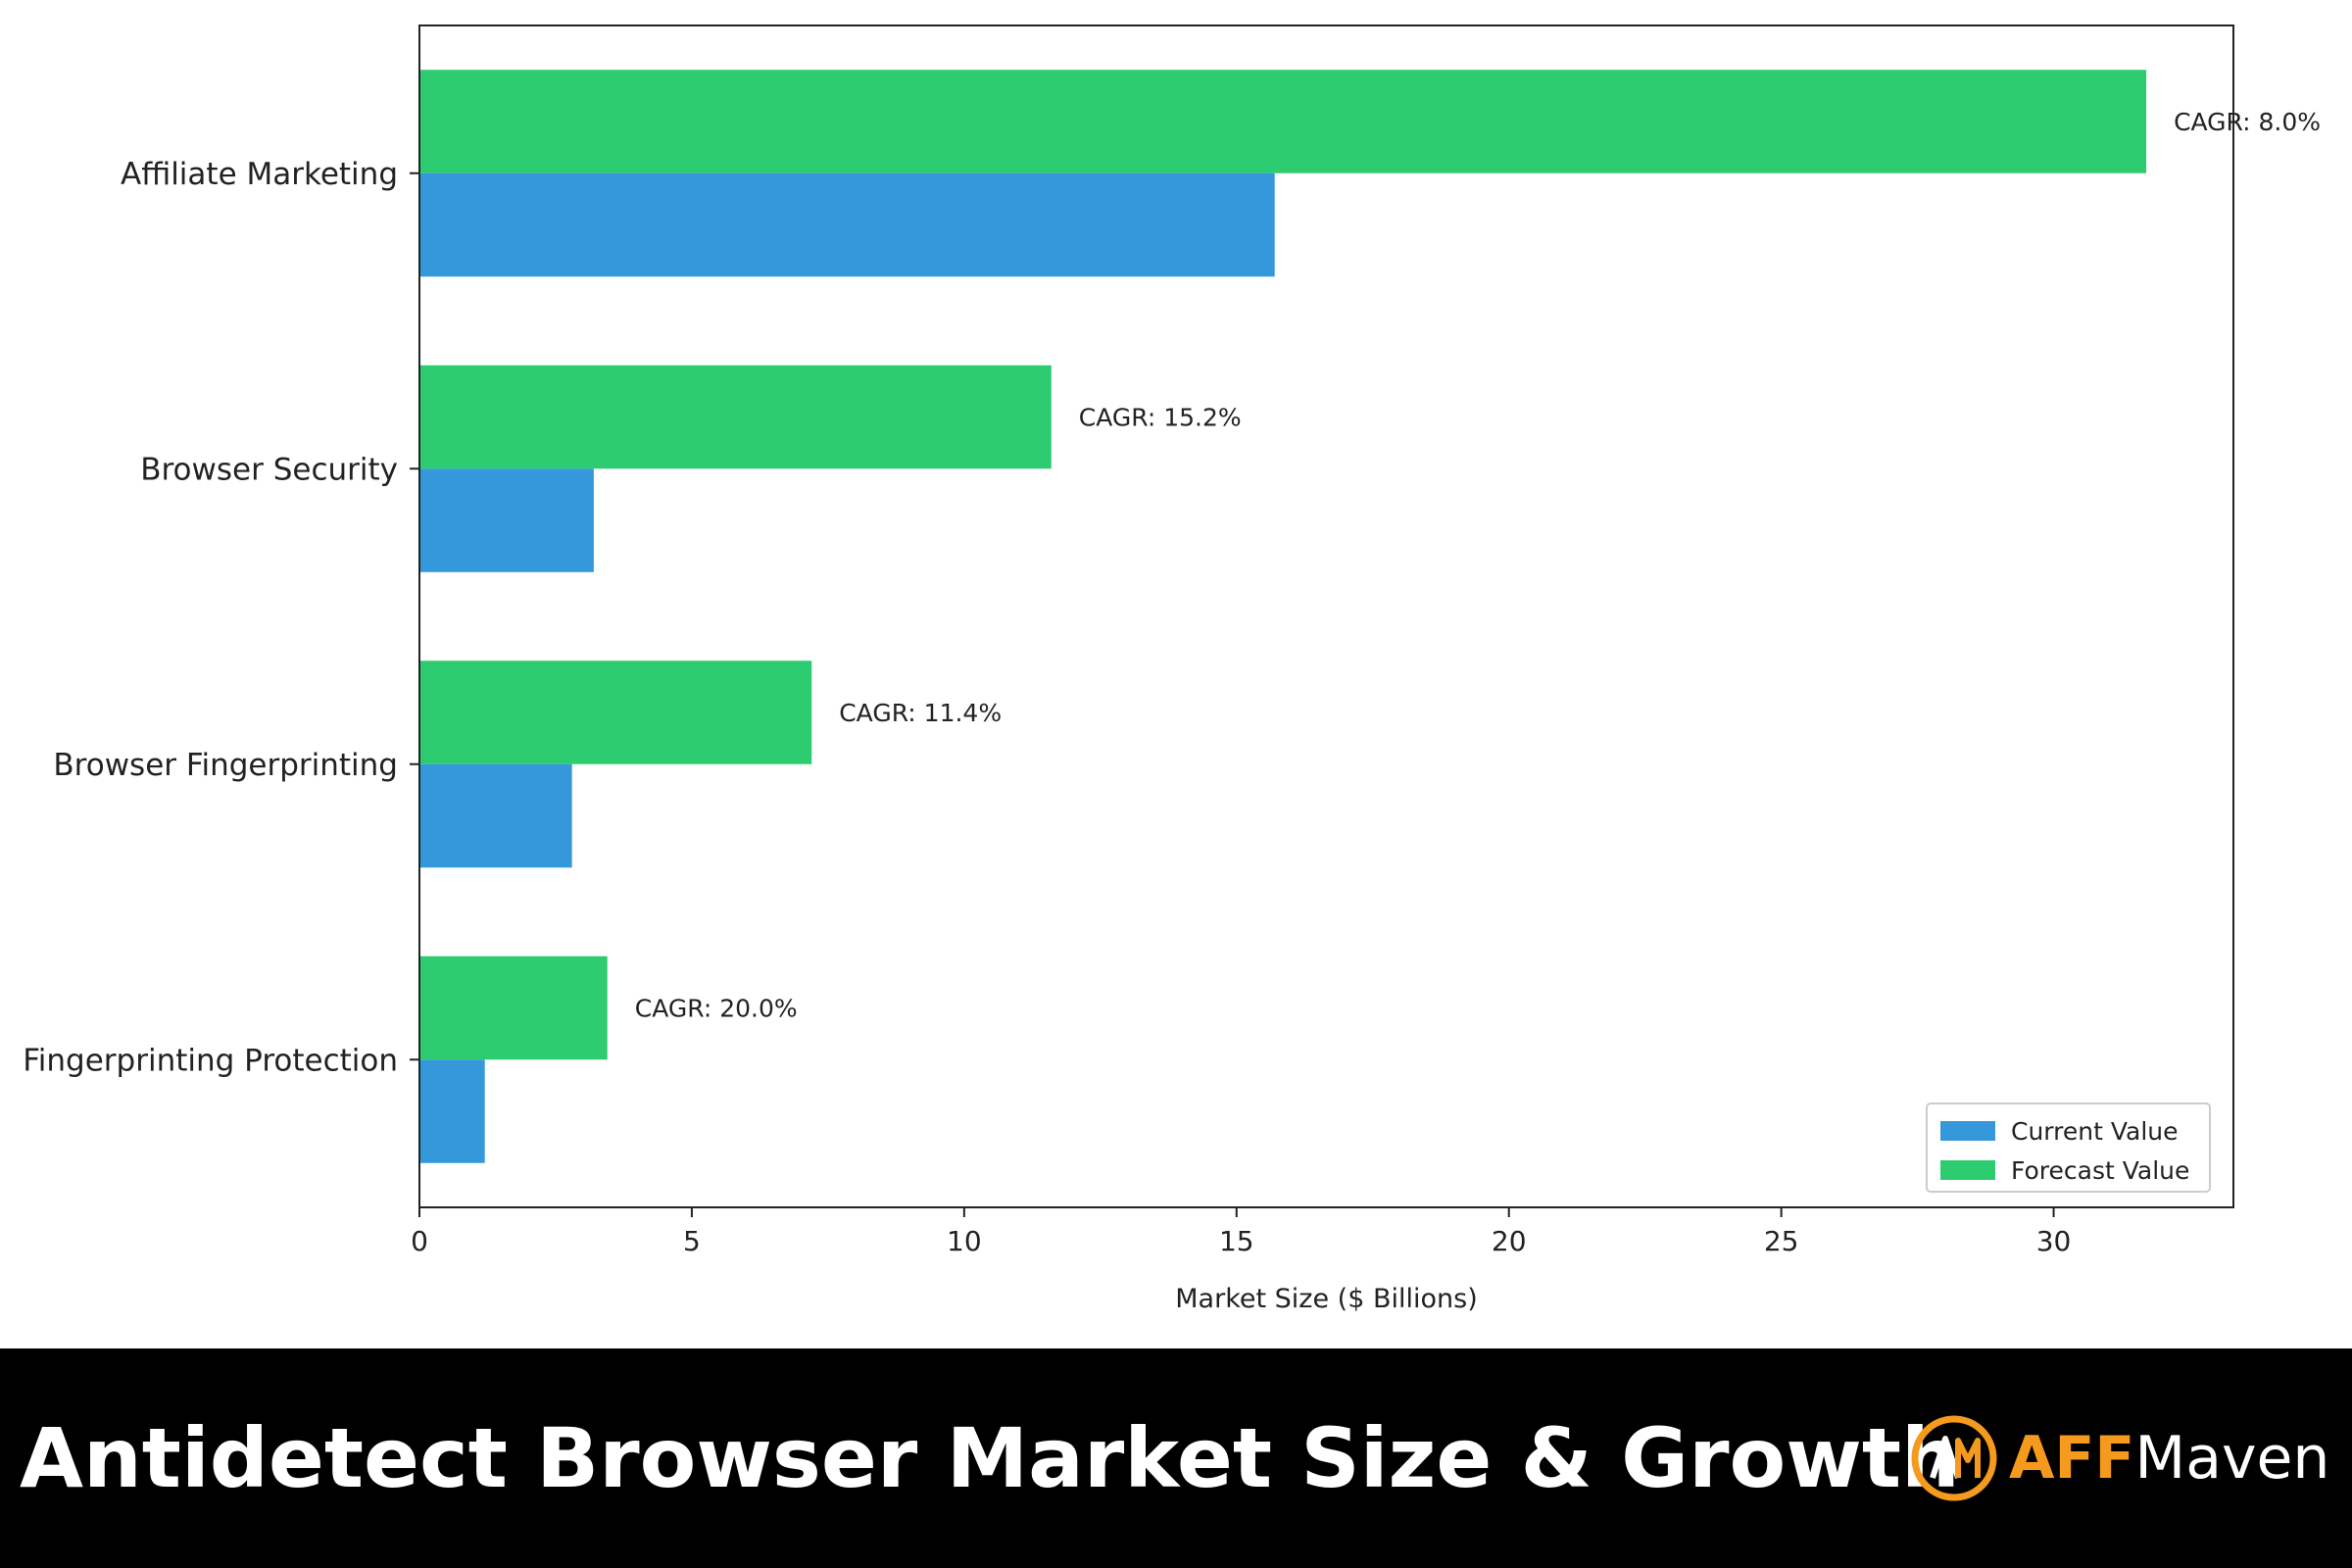 The height and width of the screenshot is (1568, 2352). Describe the element at coordinates (716, 1008) in the screenshot. I see `cagr-label: CAGR: 20.0%` at that location.